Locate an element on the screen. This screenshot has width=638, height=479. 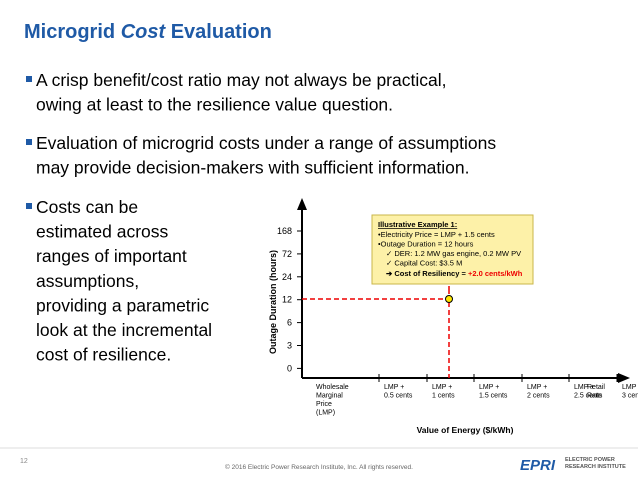
bullet-text: ranges of important is located at coordinates (111, 256).